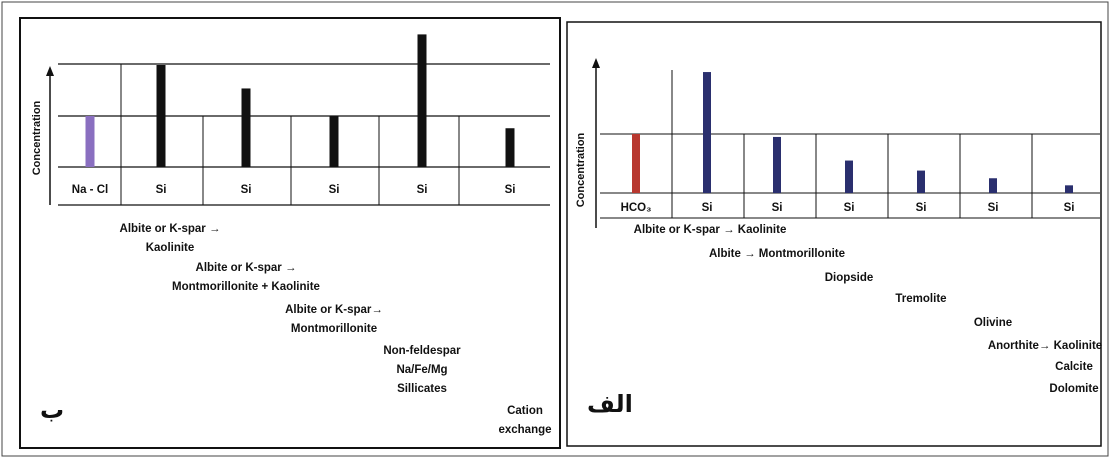  I want to click on left-process-1-line-1: Albite or K-spar →, so click(170, 229).